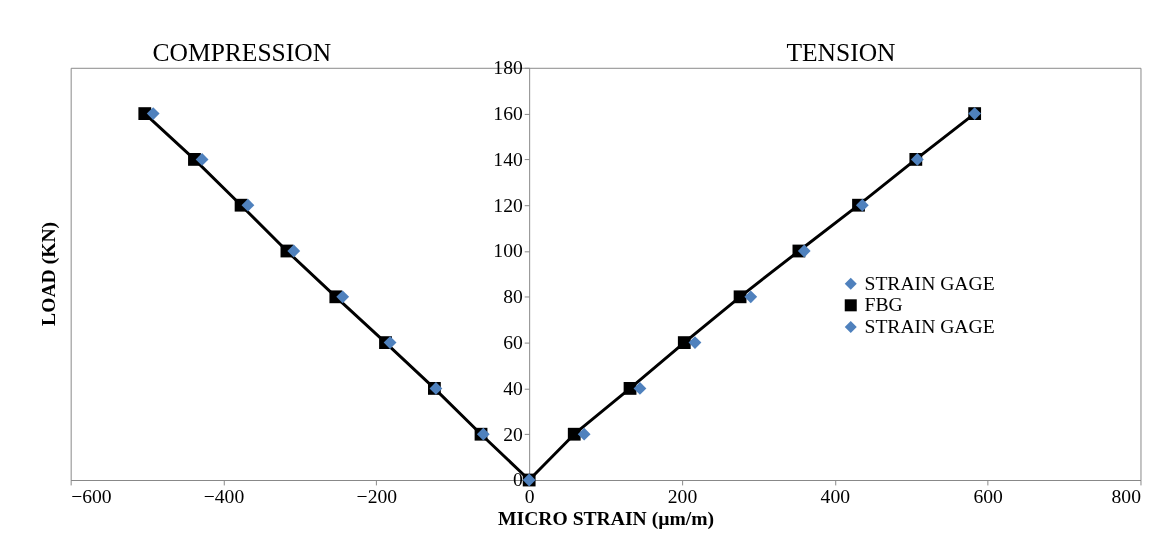 The height and width of the screenshot is (552, 1166). I want to click on text: COMPRESSION, so click(242, 52).